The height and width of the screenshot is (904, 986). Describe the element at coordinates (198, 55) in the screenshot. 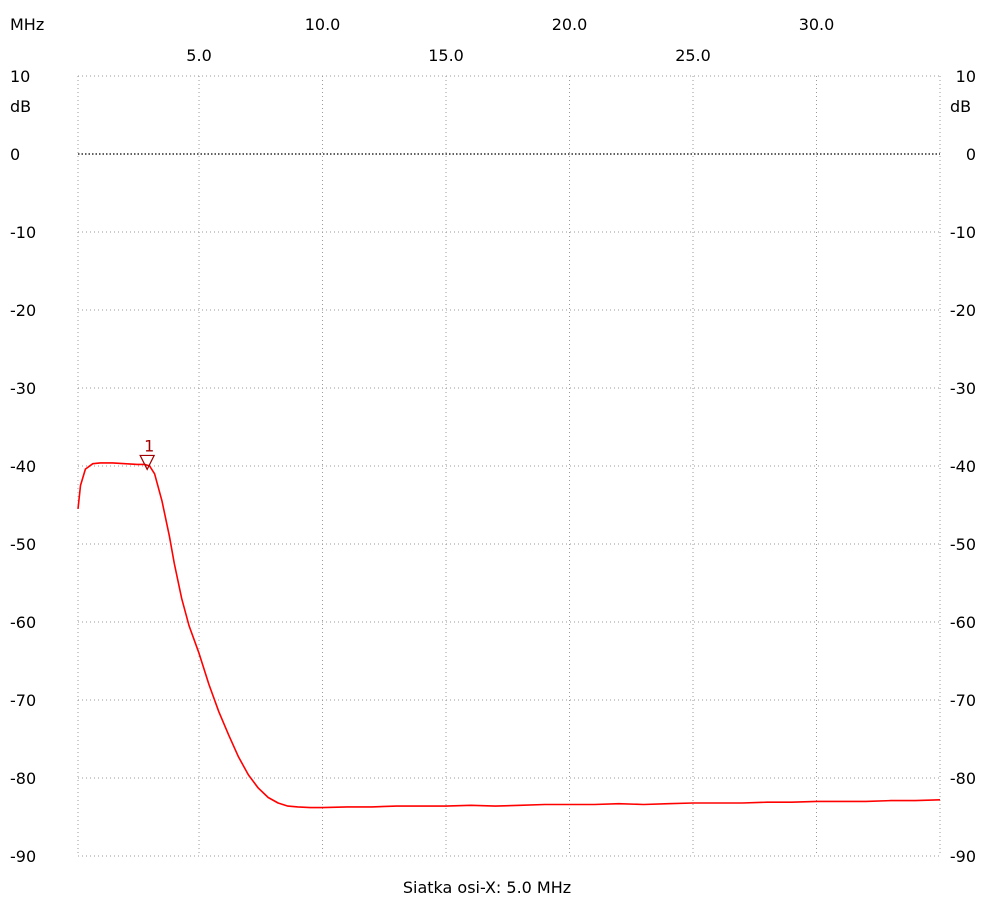

I see `x-tick-label-lower: 5.0` at that location.